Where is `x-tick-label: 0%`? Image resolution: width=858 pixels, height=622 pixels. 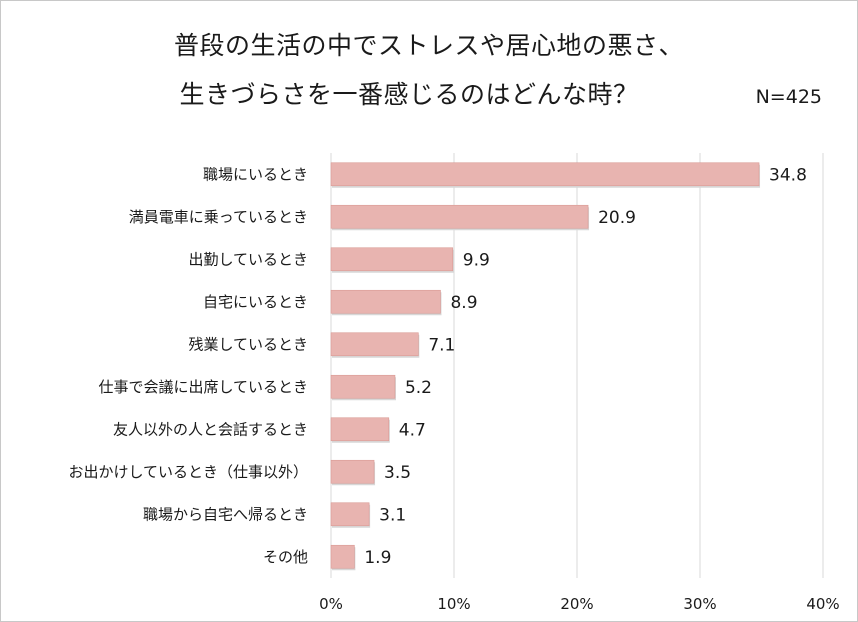 x-tick-label: 0% is located at coordinates (331, 604).